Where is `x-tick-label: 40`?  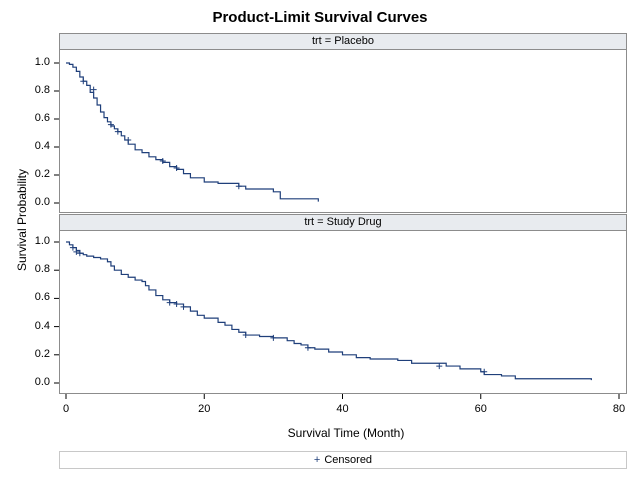 x-tick-label: 40 is located at coordinates (342, 409).